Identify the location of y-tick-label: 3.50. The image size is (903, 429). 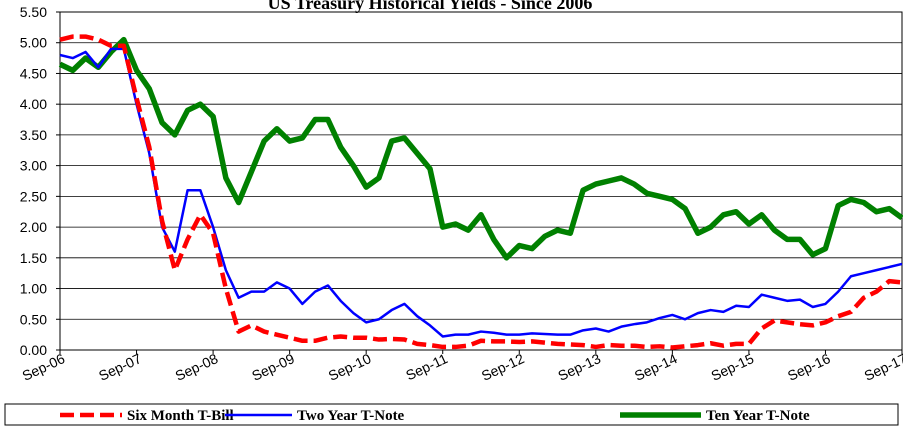
(33, 135).